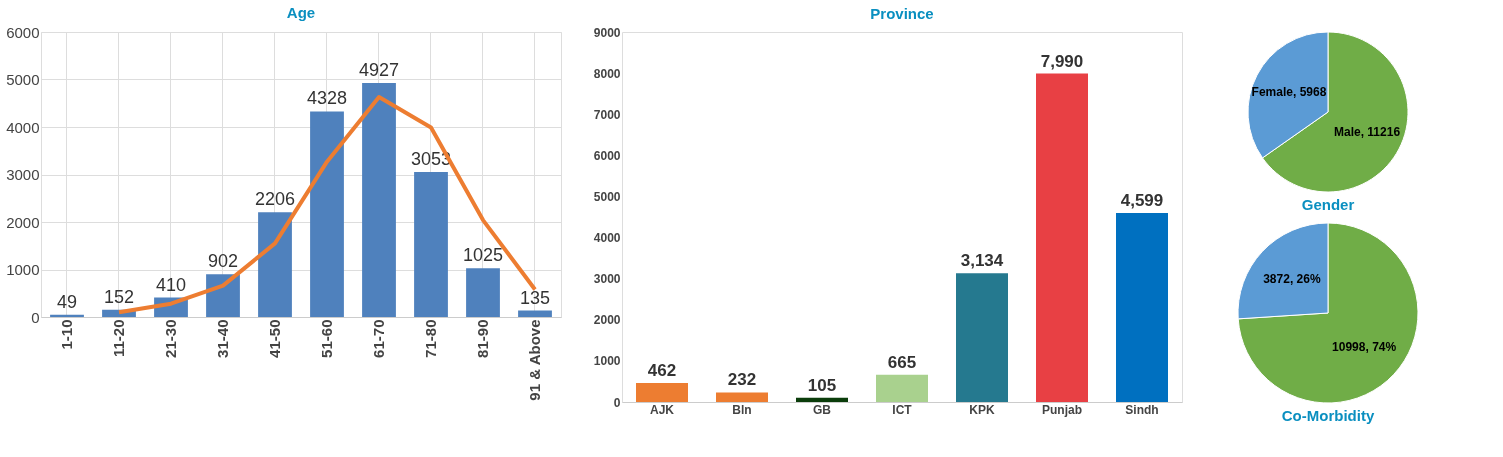  What do you see at coordinates (171, 284) in the screenshot?
I see `data-label: 410` at bounding box center [171, 284].